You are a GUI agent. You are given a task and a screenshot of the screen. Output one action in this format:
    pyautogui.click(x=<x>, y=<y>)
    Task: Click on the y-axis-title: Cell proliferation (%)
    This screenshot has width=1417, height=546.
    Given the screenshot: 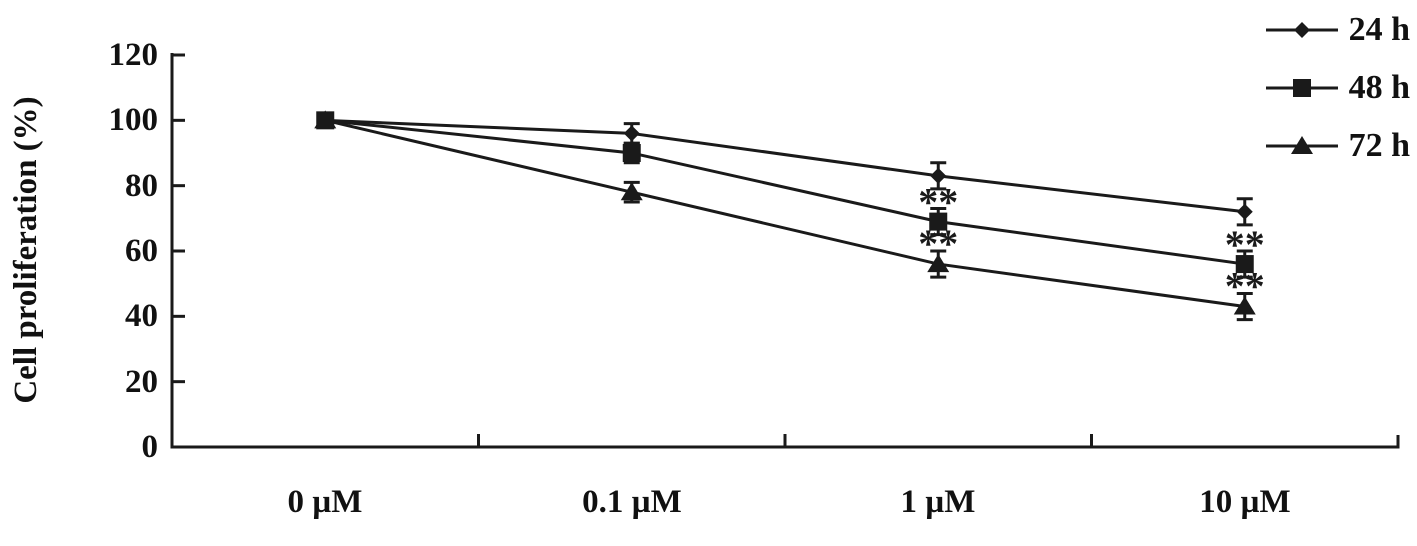 What is the action you would take?
    pyautogui.click(x=26, y=250)
    